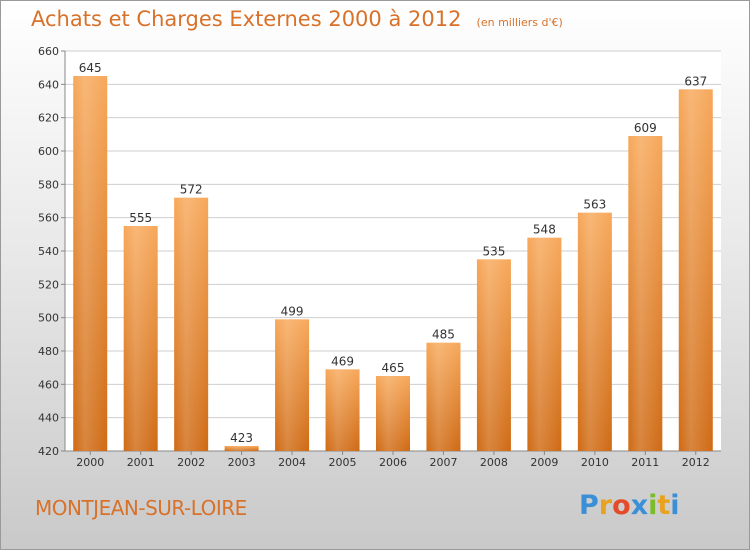 The width and height of the screenshot is (750, 550). I want to click on logo-letter: t, so click(664, 505).